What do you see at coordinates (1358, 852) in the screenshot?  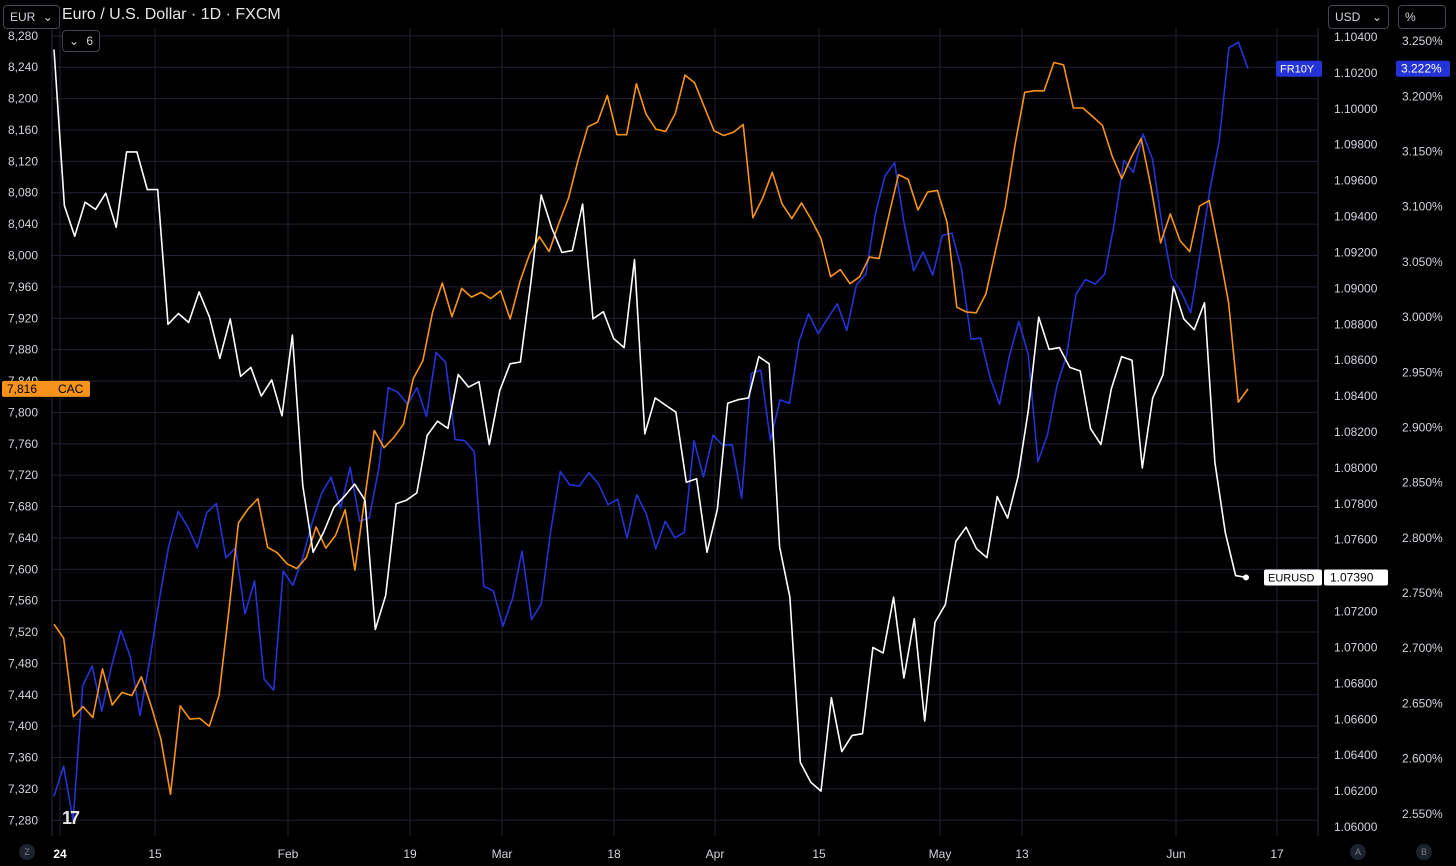 I see `auto-scale-icon: A` at bounding box center [1358, 852].